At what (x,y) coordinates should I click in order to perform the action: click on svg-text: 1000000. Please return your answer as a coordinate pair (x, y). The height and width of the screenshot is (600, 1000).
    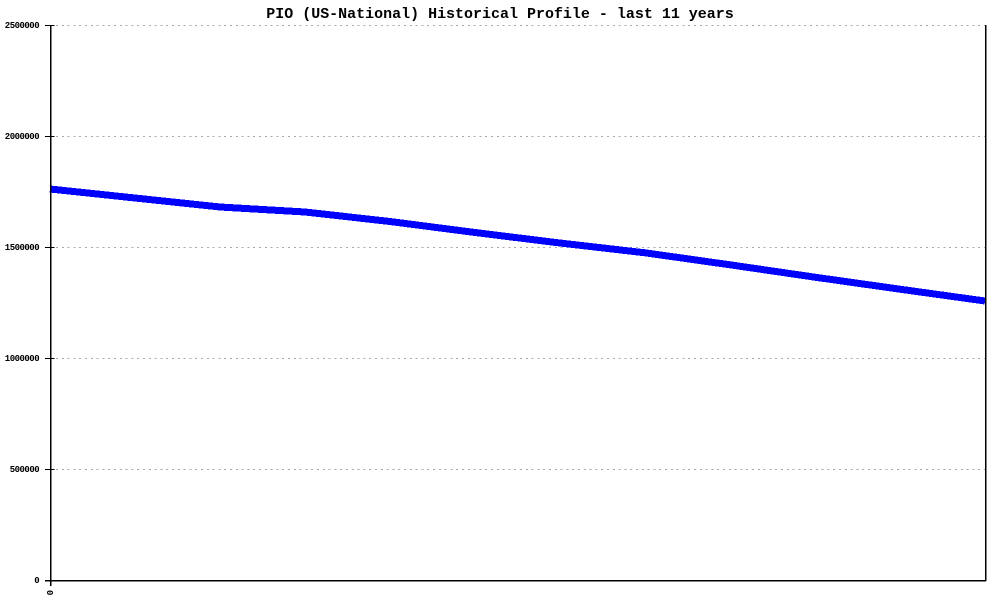
    Looking at the image, I should click on (22, 359).